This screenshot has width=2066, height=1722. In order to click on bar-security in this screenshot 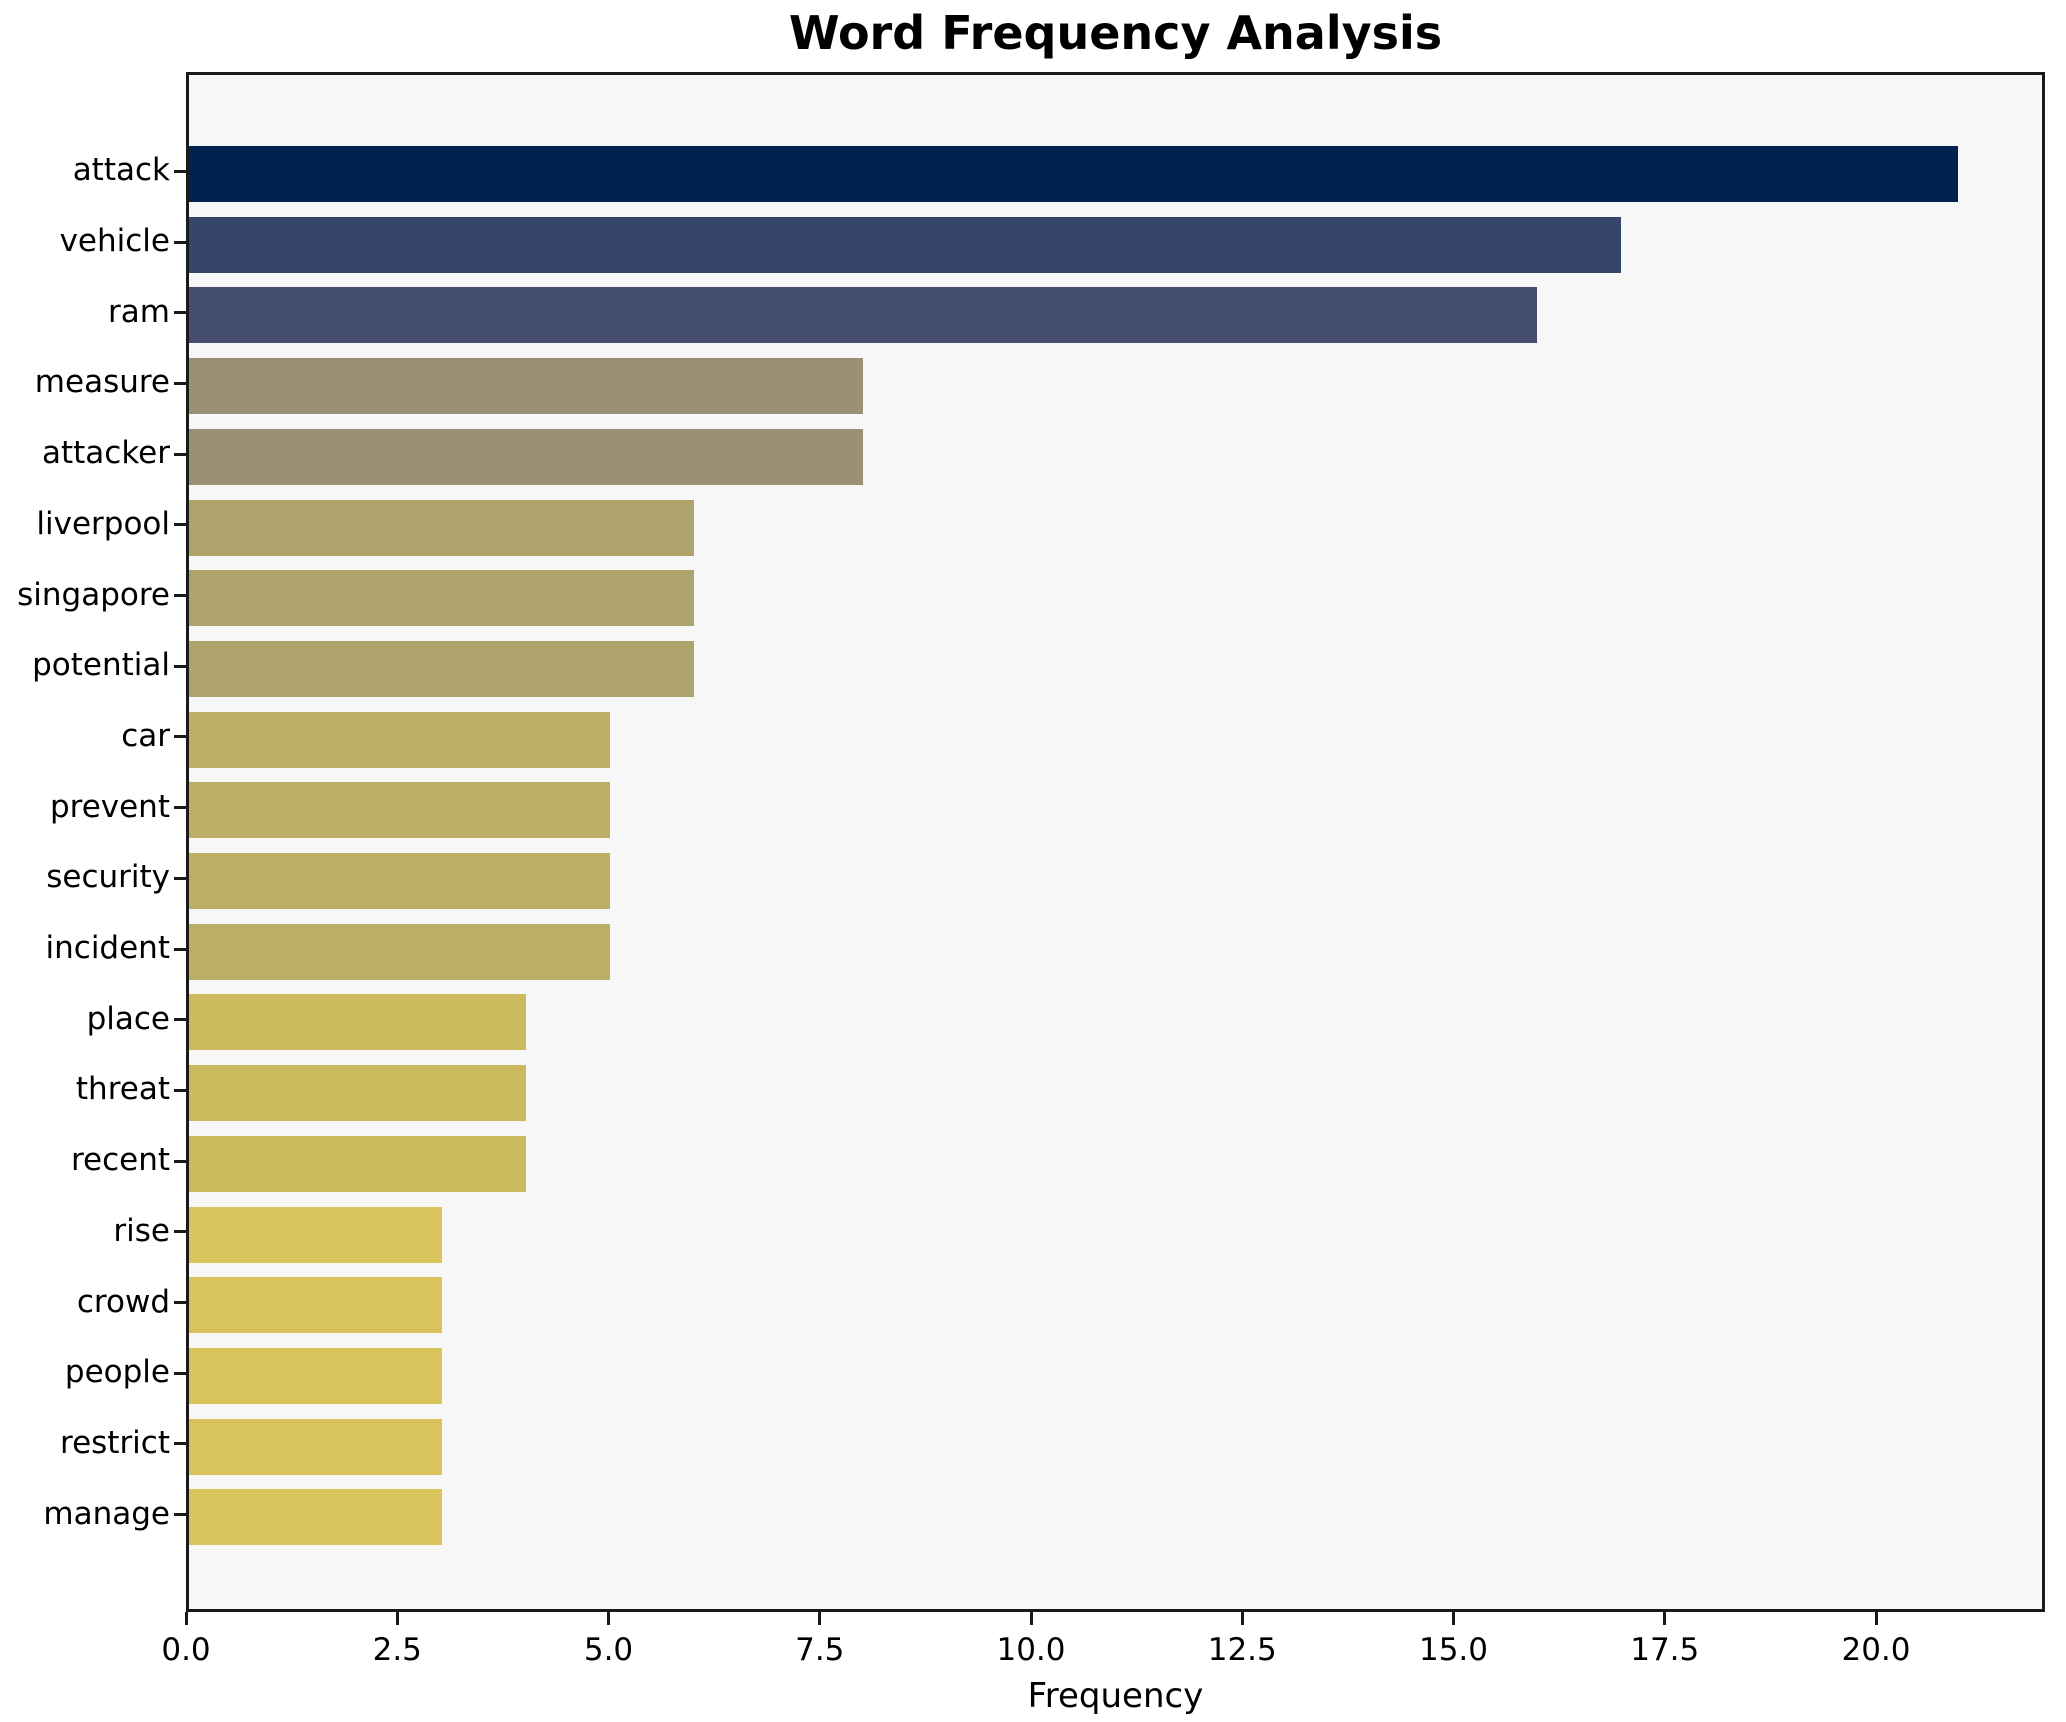, I will do `click(400, 881)`.